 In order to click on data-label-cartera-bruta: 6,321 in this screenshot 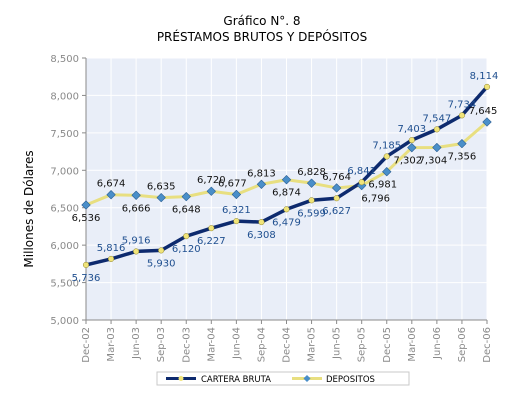, I will do `click(236, 210)`.